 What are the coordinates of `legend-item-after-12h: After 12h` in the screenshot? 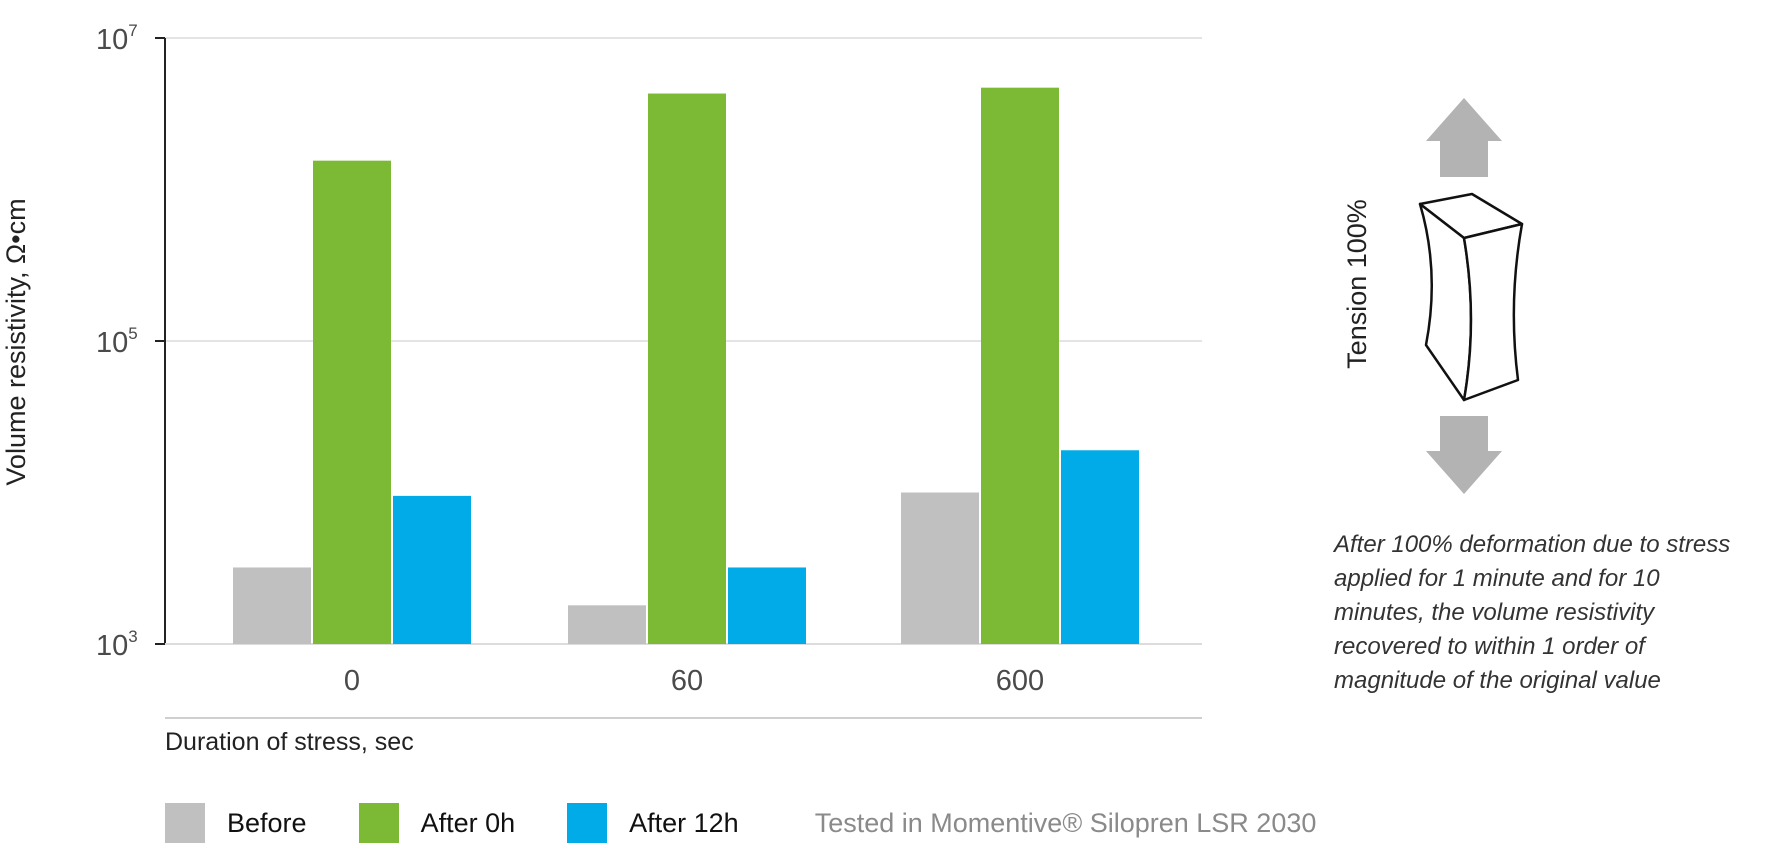 It's located at (653, 823).